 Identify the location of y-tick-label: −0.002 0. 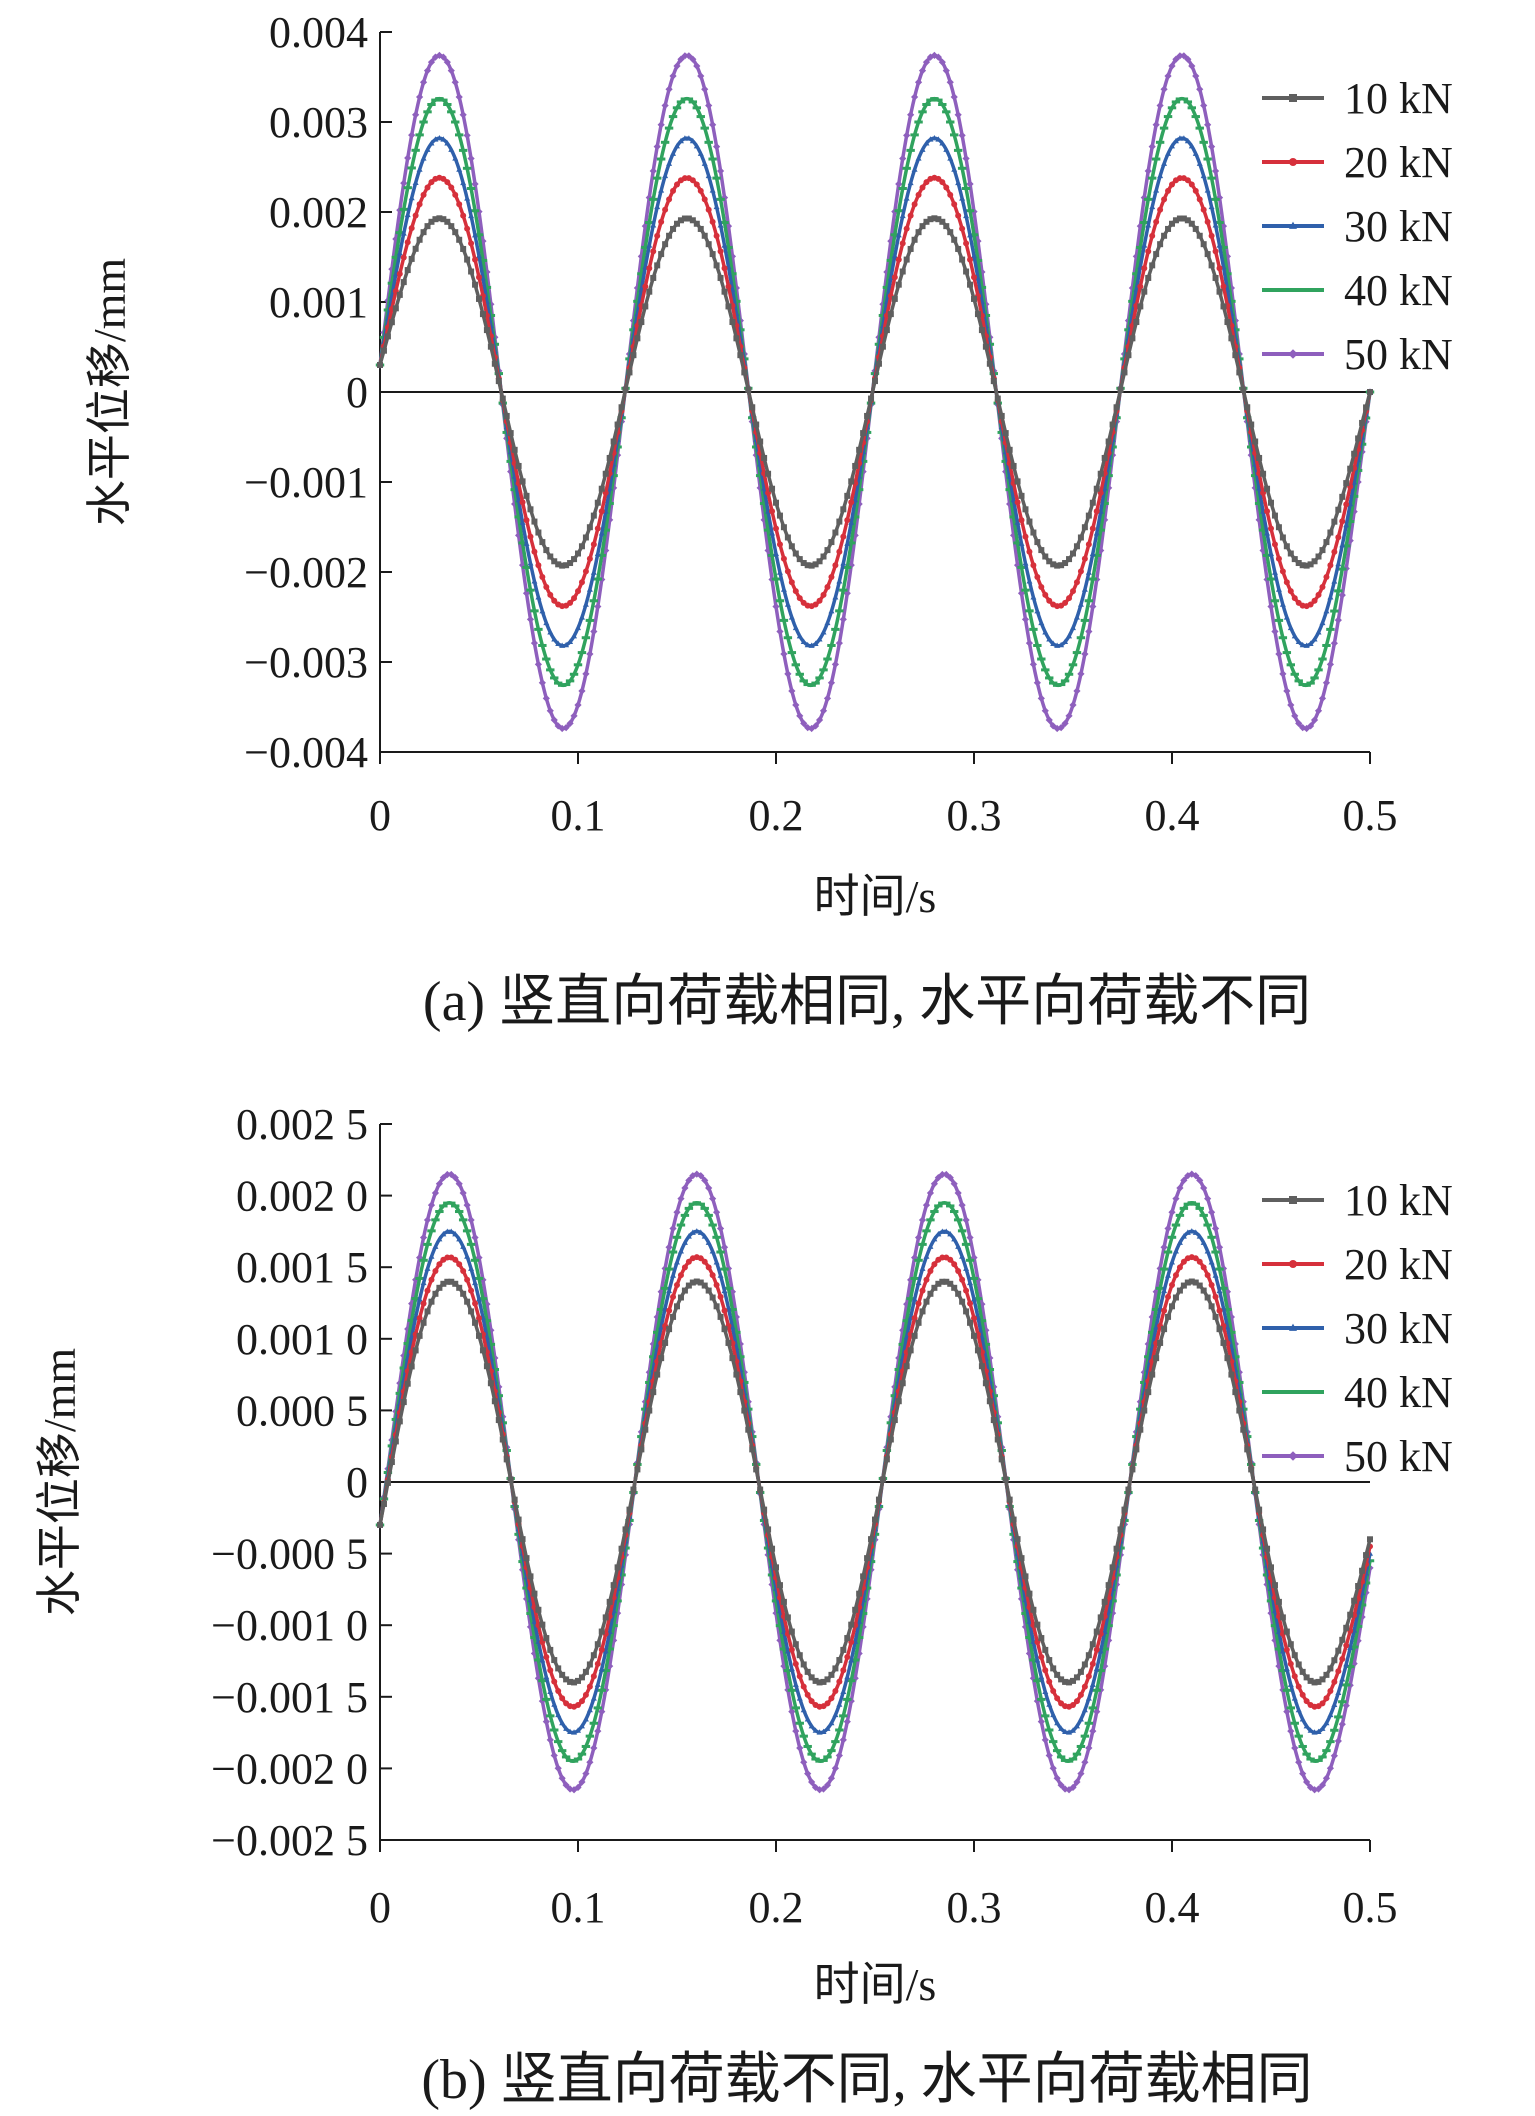
(289, 1768).